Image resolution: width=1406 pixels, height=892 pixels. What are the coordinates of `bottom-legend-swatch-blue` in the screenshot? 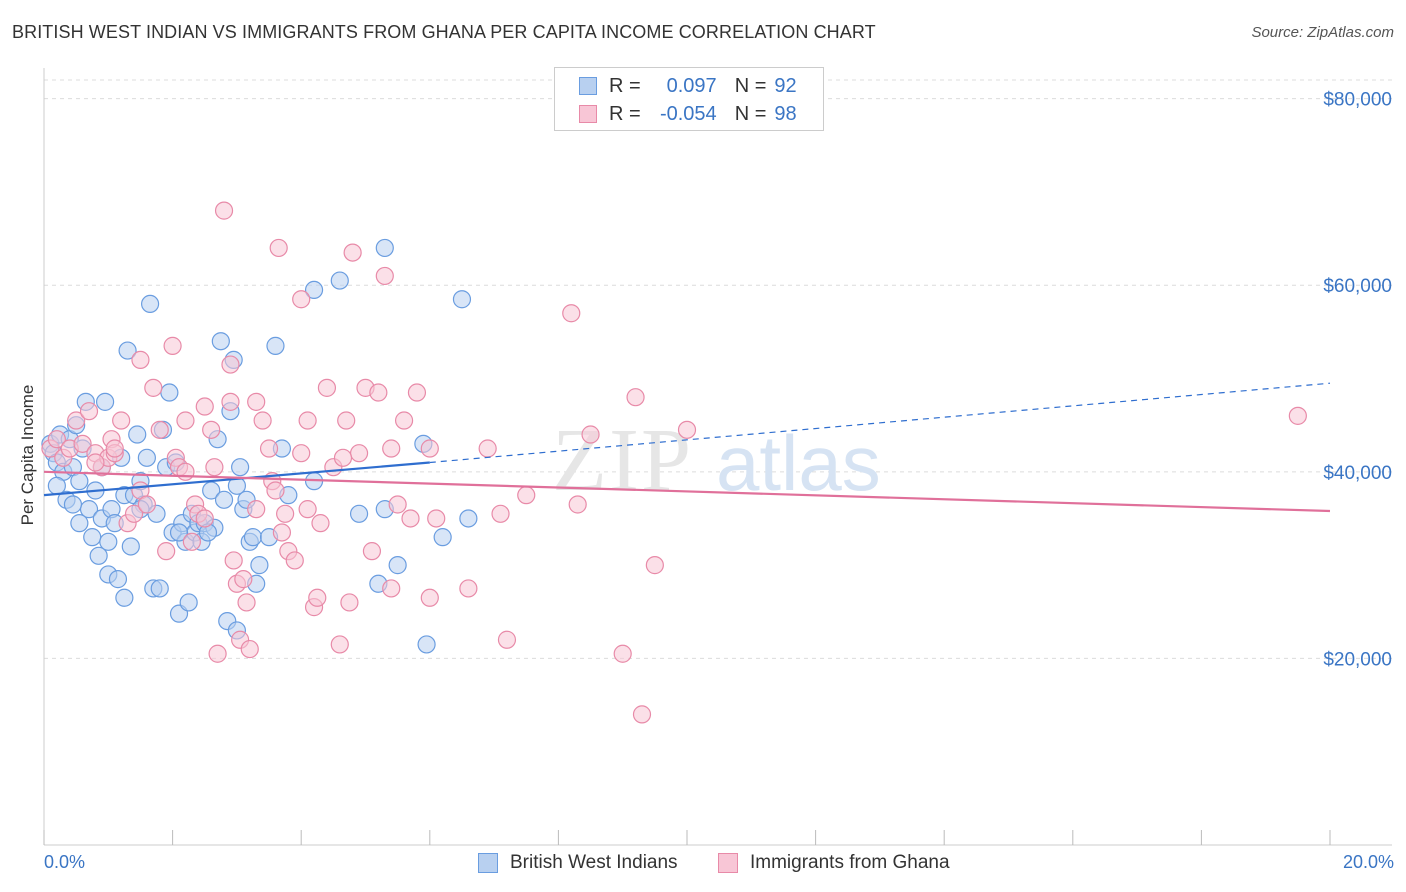 It's located at (488, 863).